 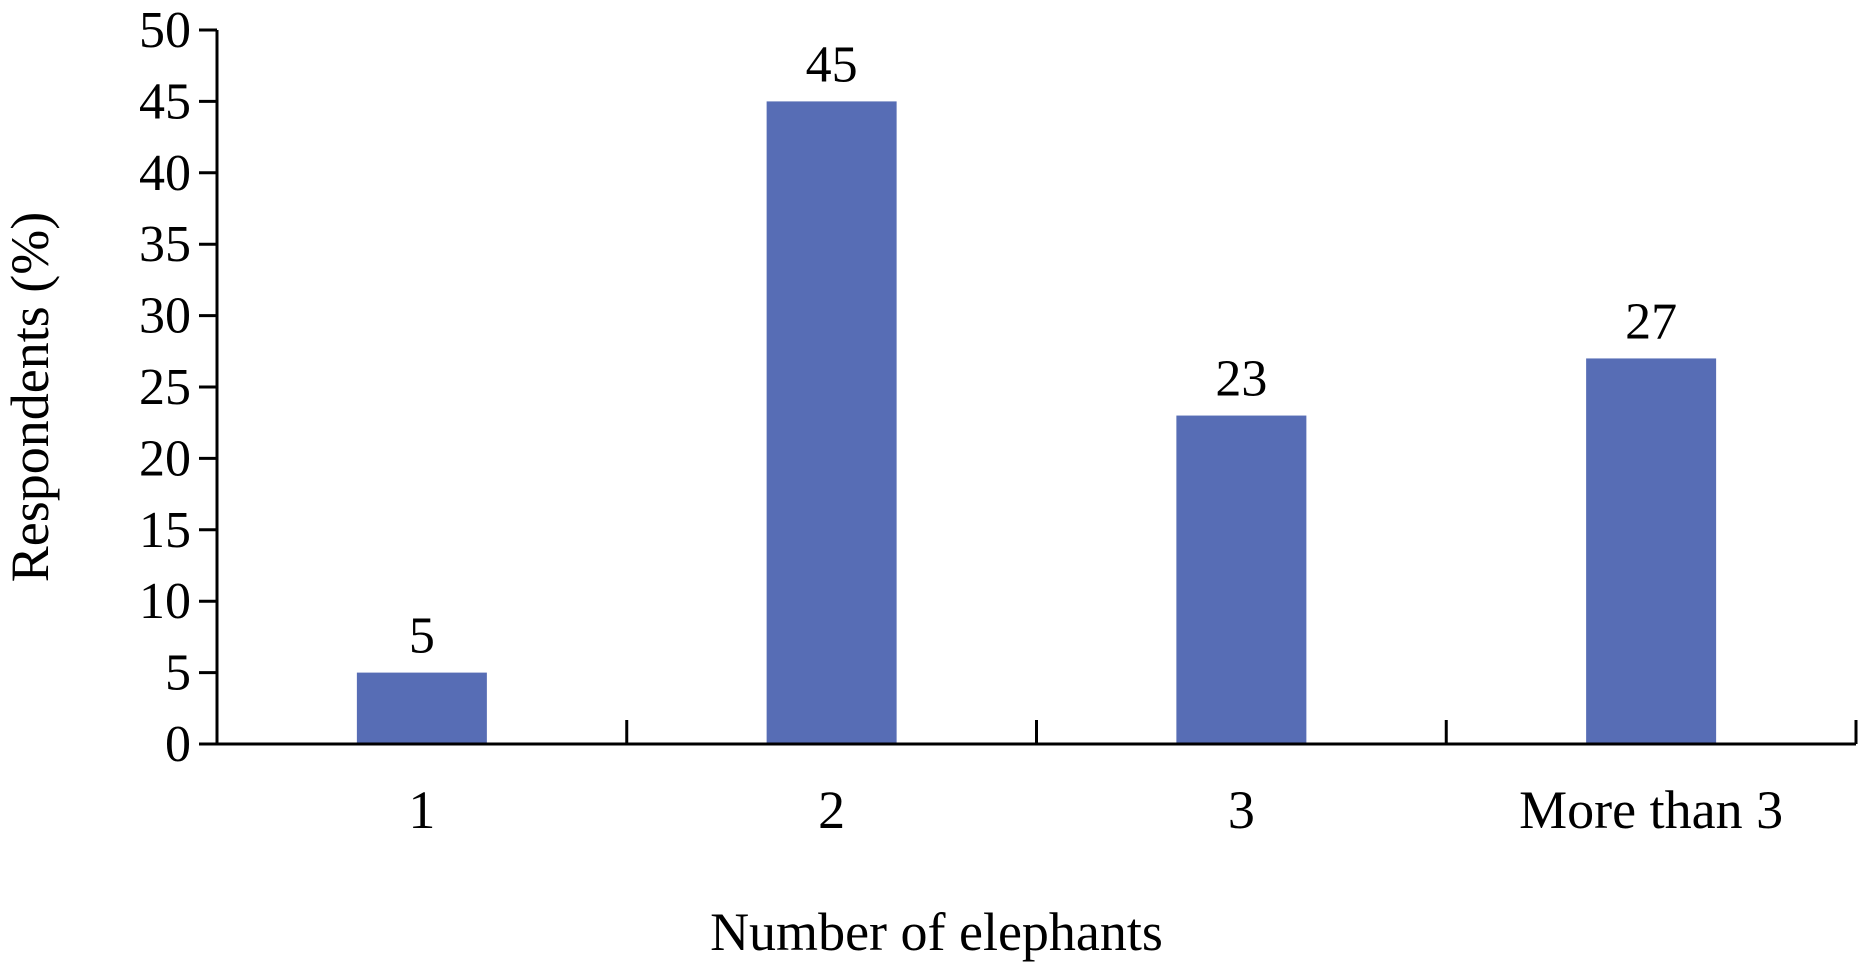 I want to click on y-tick-label: 40, so click(x=165, y=173).